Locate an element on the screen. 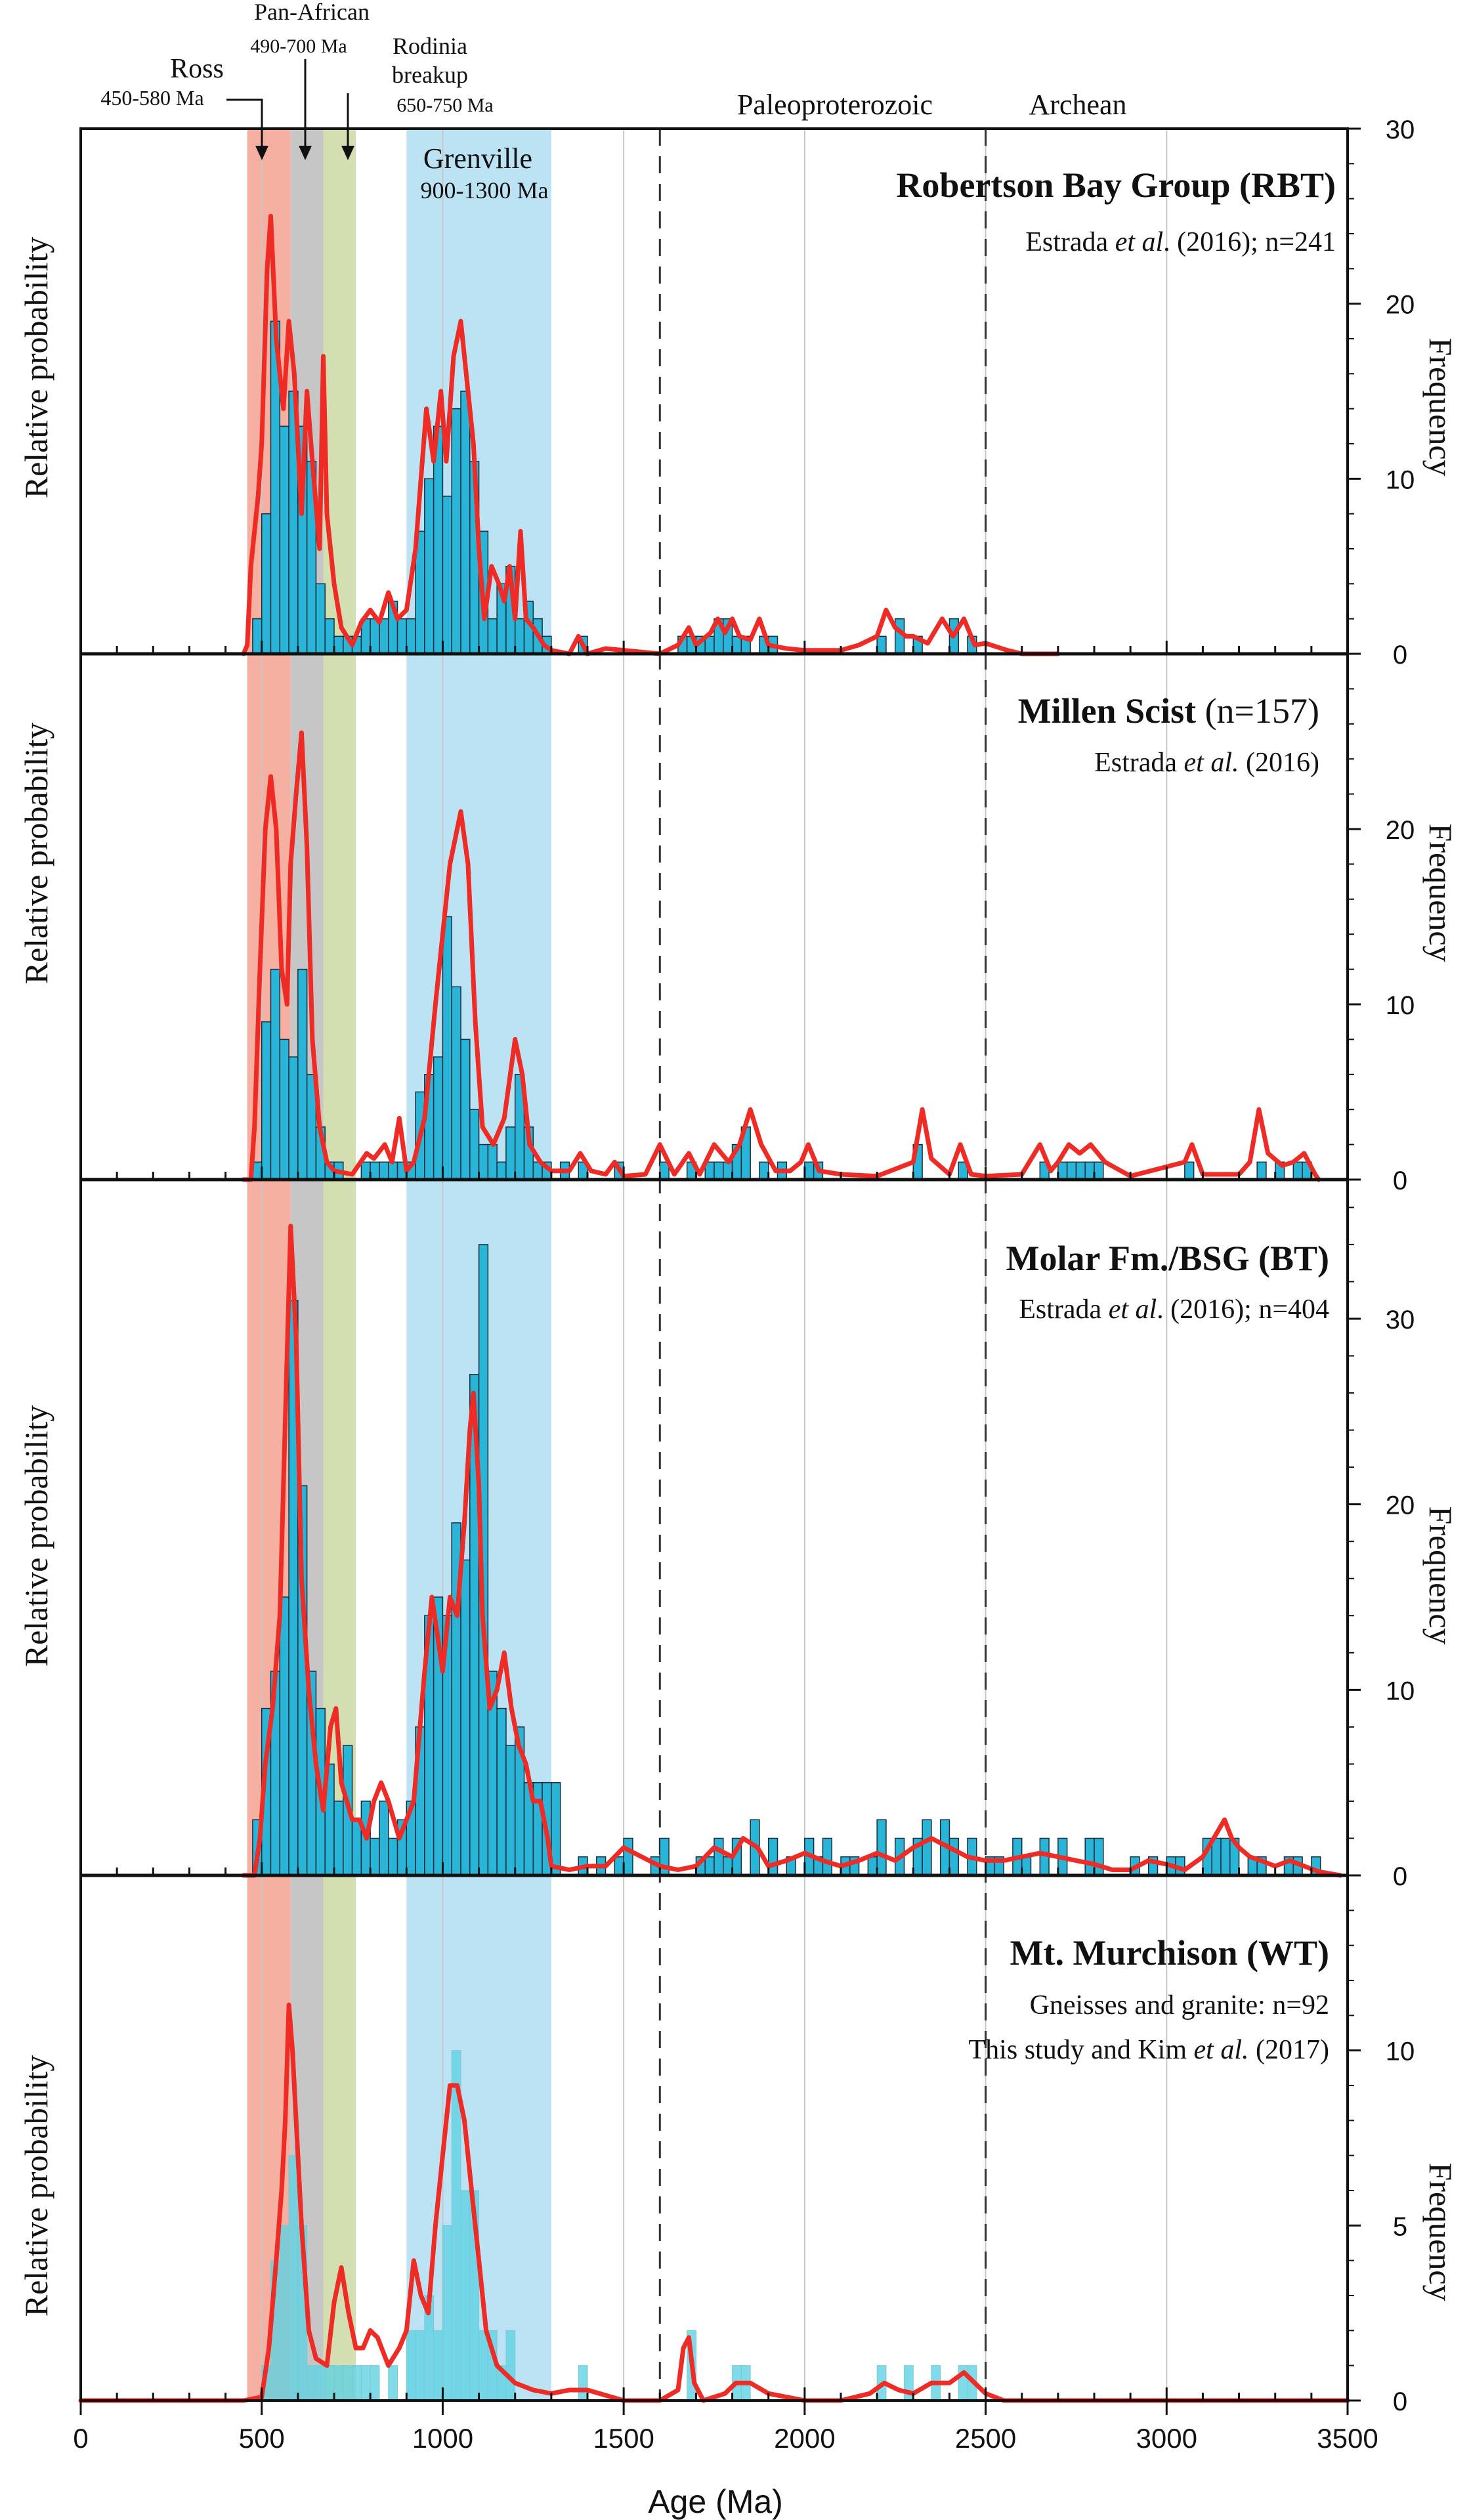  pan-african-range: 490-700 Ma is located at coordinates (298, 46).